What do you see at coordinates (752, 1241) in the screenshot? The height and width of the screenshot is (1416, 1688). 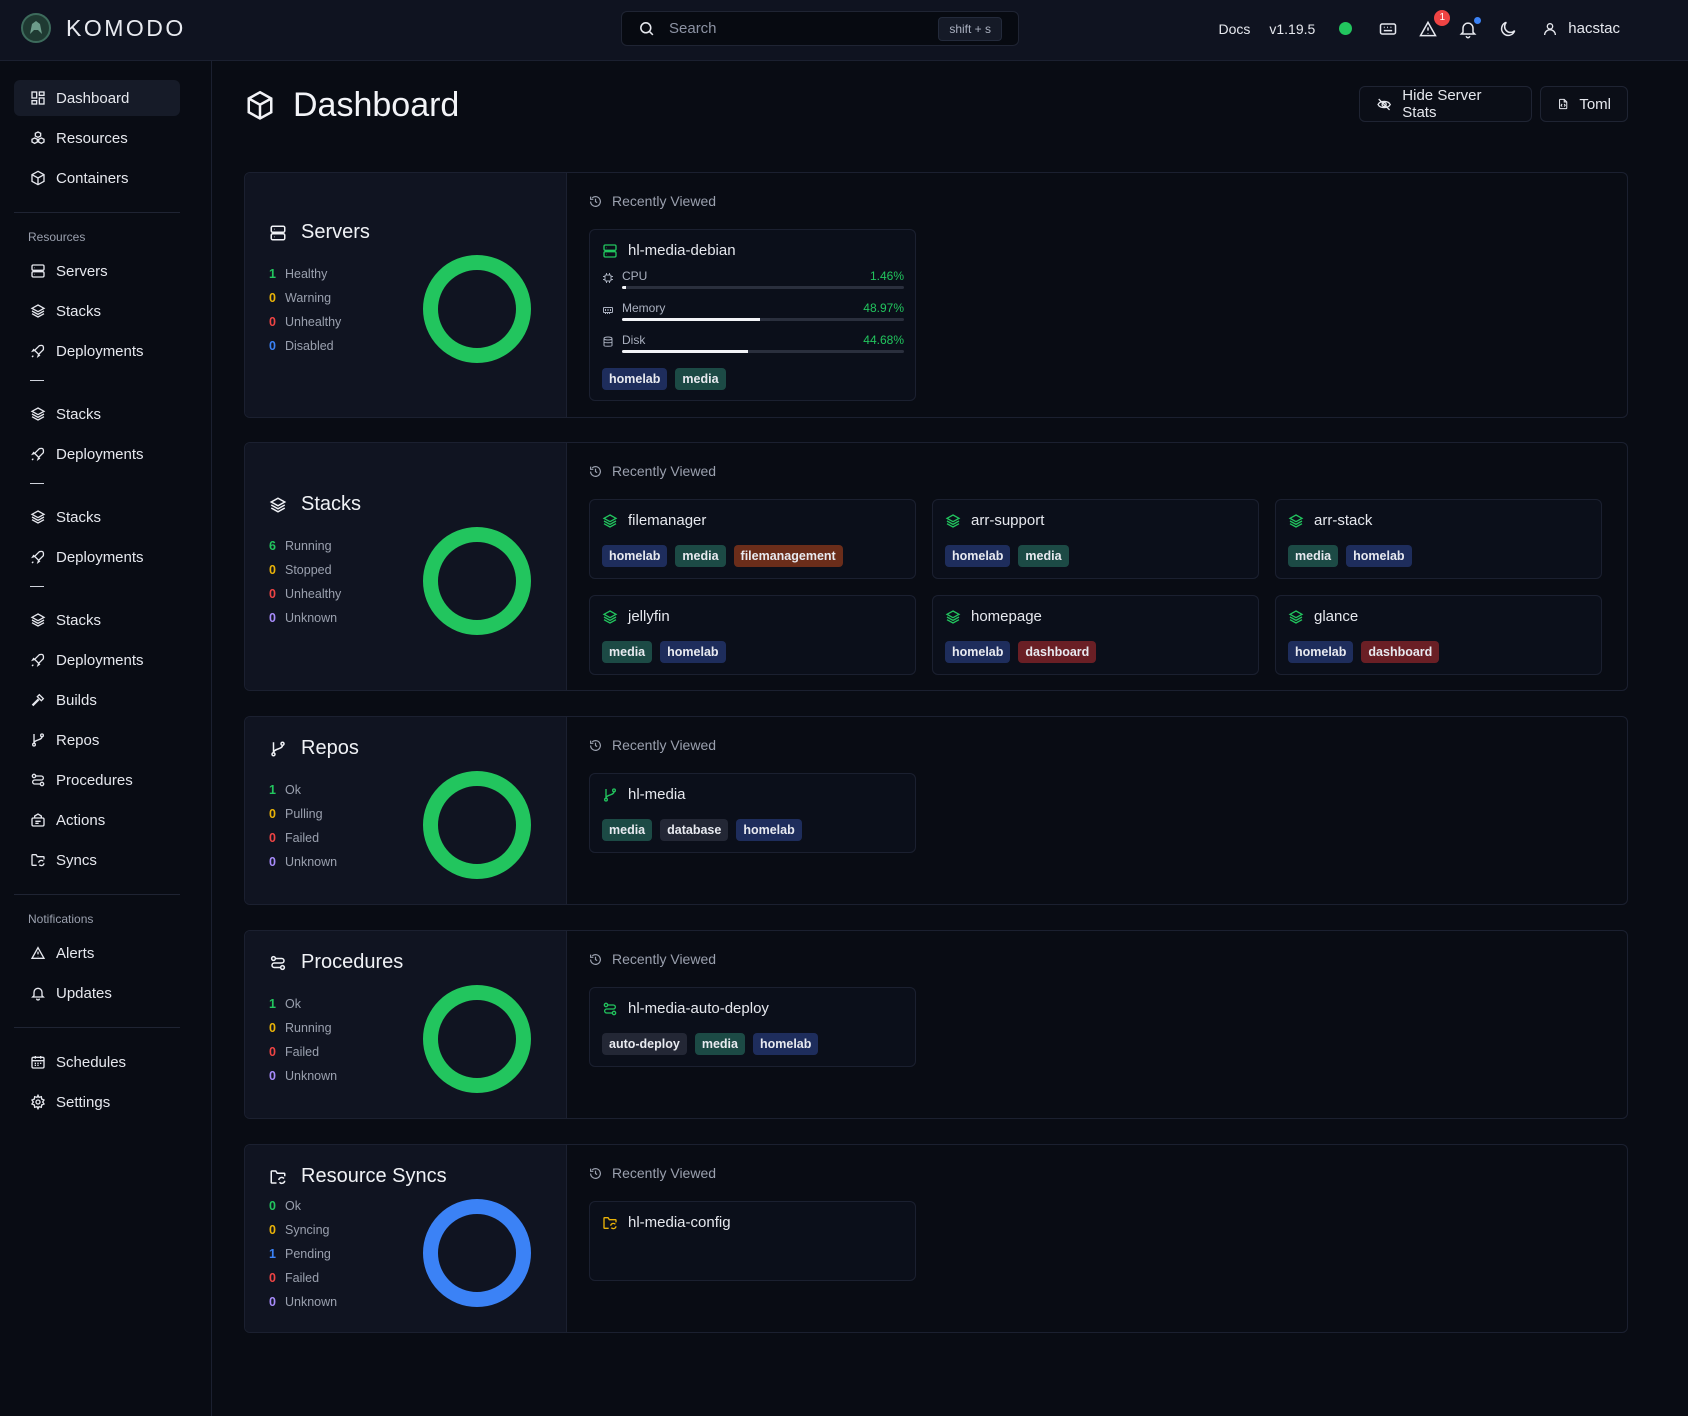 I see `sync-card: hl-media-config` at bounding box center [752, 1241].